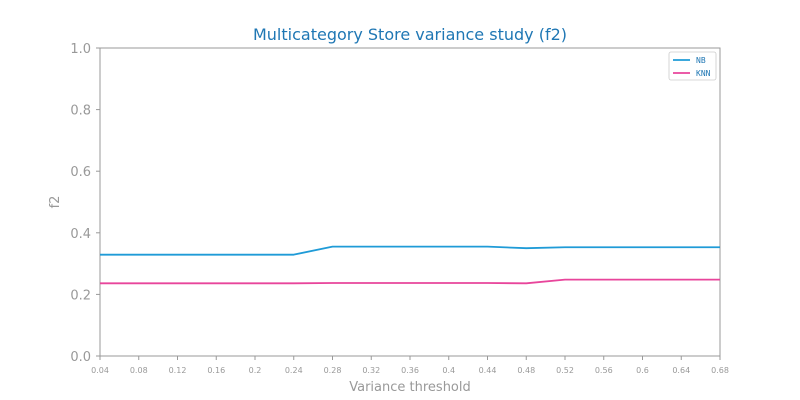  I want to click on x-tick-label: 0.4, so click(448, 370).